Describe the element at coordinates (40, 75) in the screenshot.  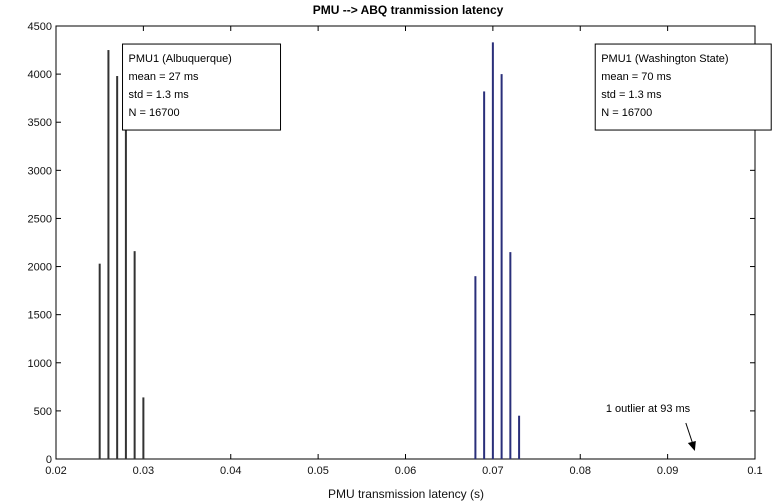
I see `y-tick-label: 4000` at that location.